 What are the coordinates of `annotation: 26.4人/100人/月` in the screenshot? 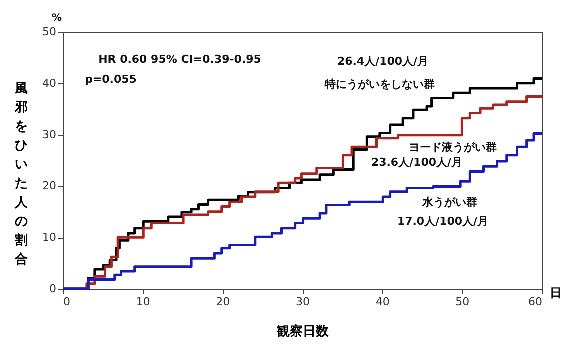 It's located at (383, 61).